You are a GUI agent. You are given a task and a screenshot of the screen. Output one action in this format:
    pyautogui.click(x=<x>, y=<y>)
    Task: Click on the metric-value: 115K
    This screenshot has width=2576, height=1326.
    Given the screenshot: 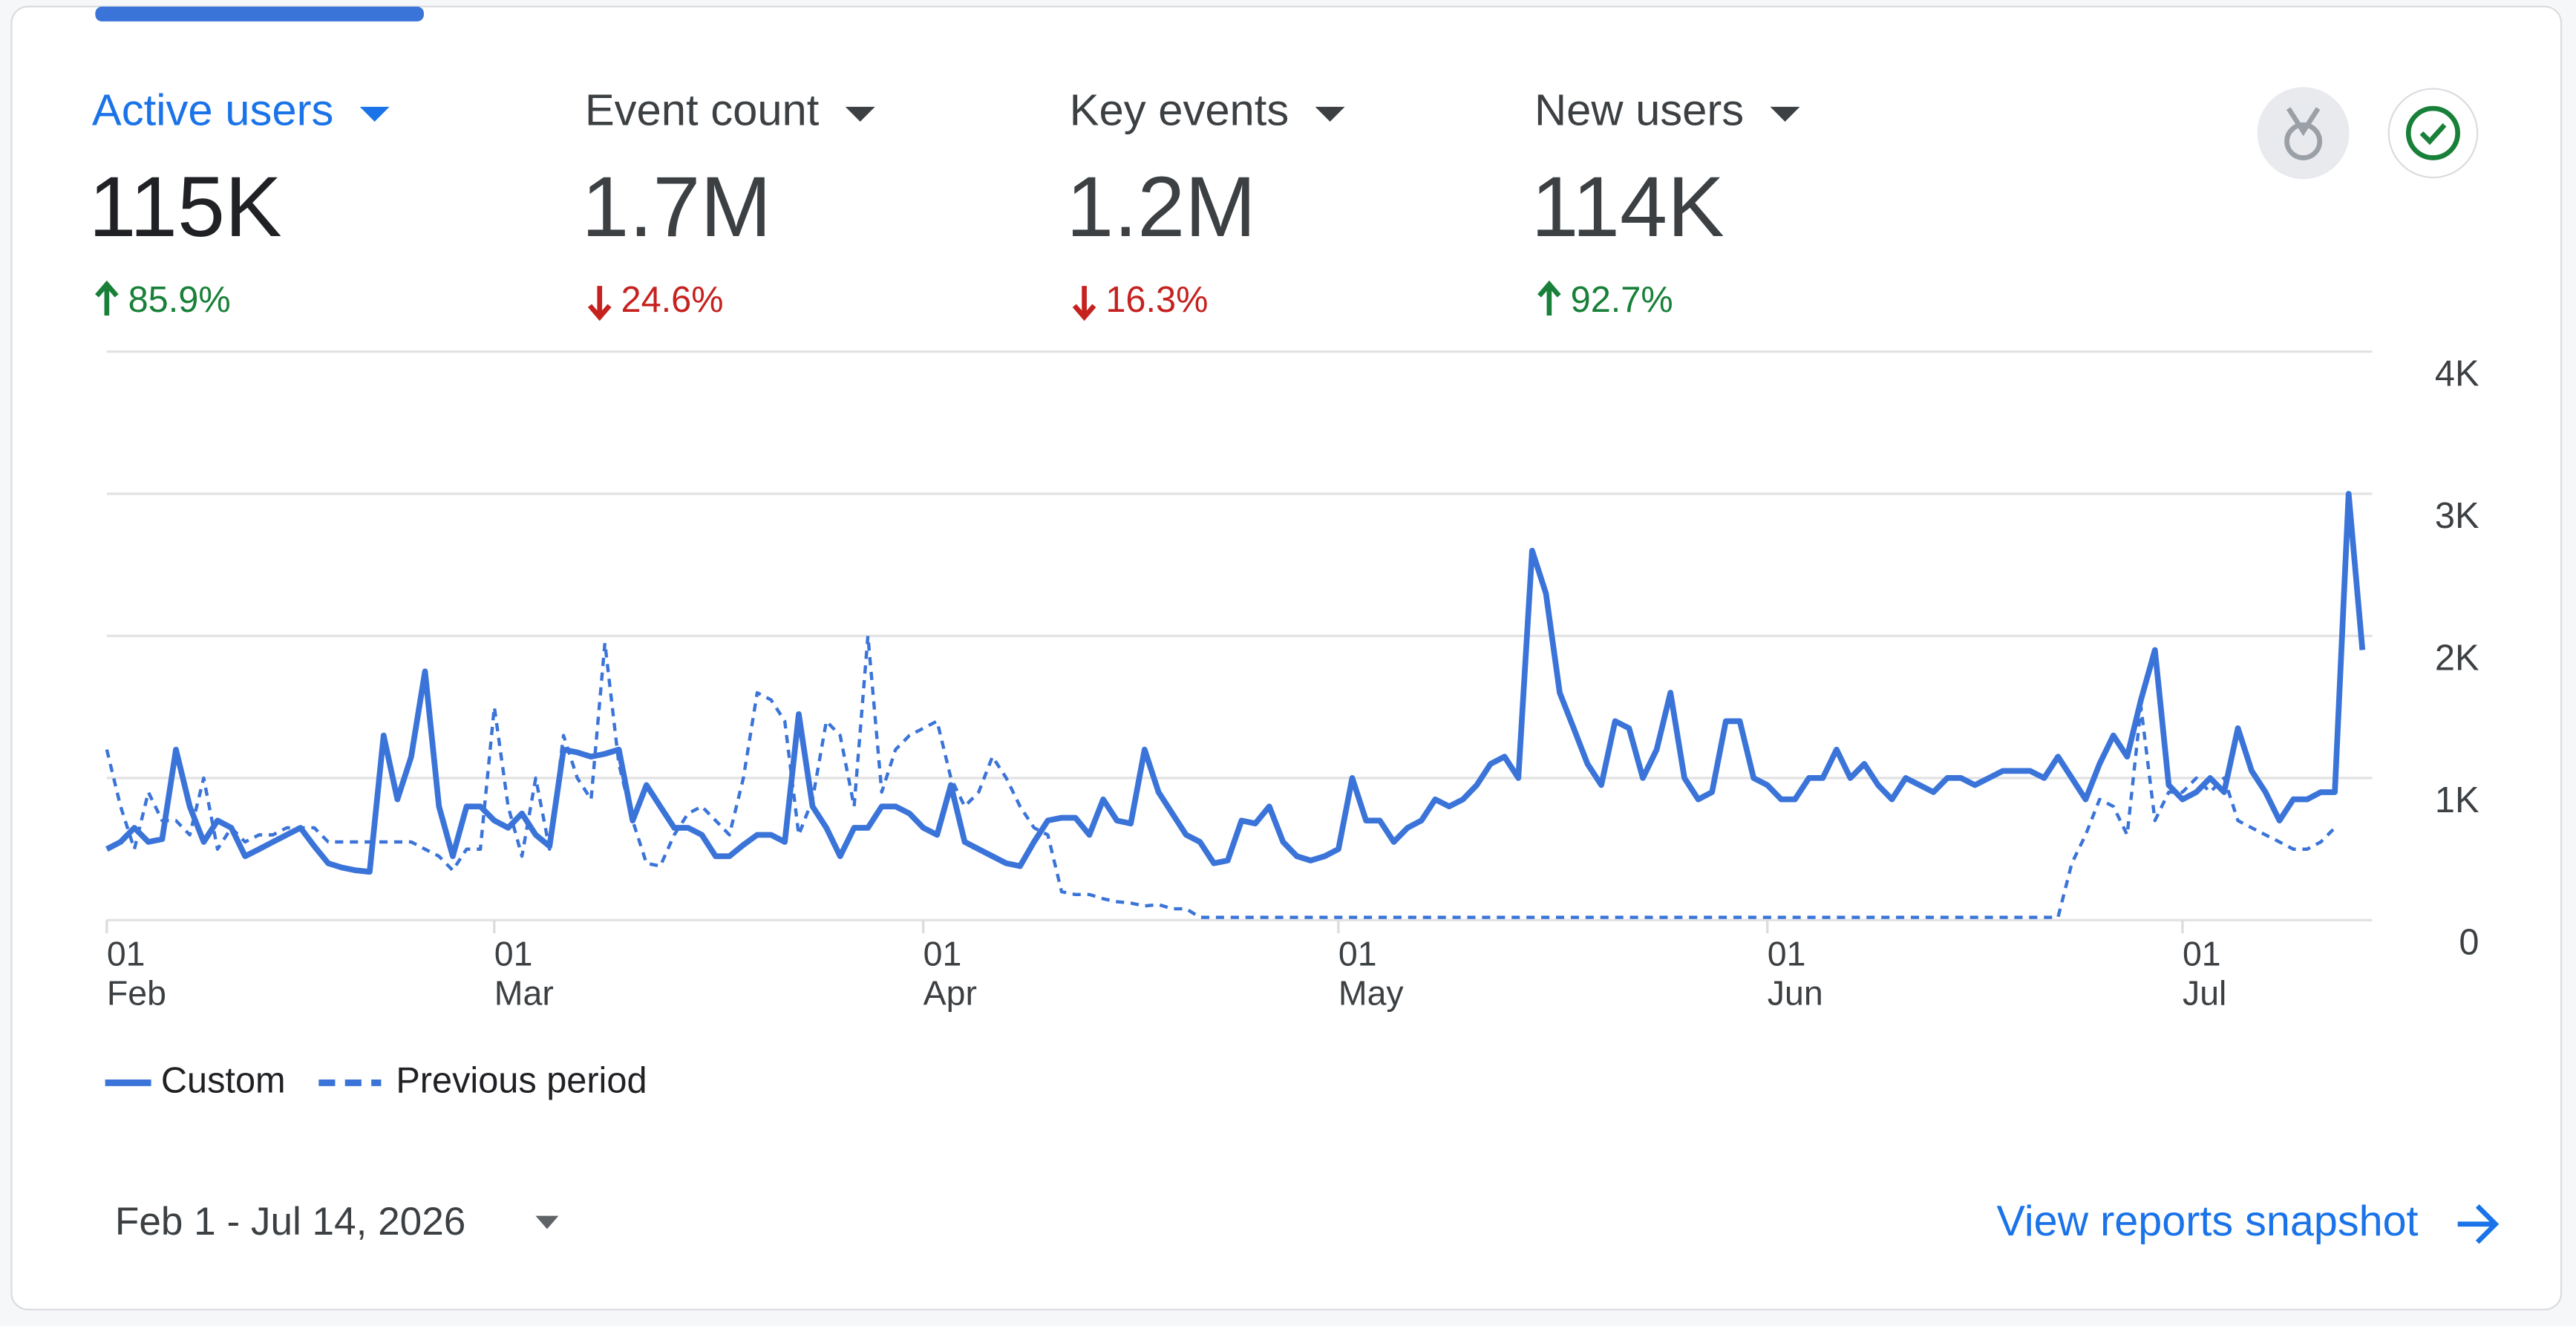 What is the action you would take?
    pyautogui.click(x=185, y=207)
    